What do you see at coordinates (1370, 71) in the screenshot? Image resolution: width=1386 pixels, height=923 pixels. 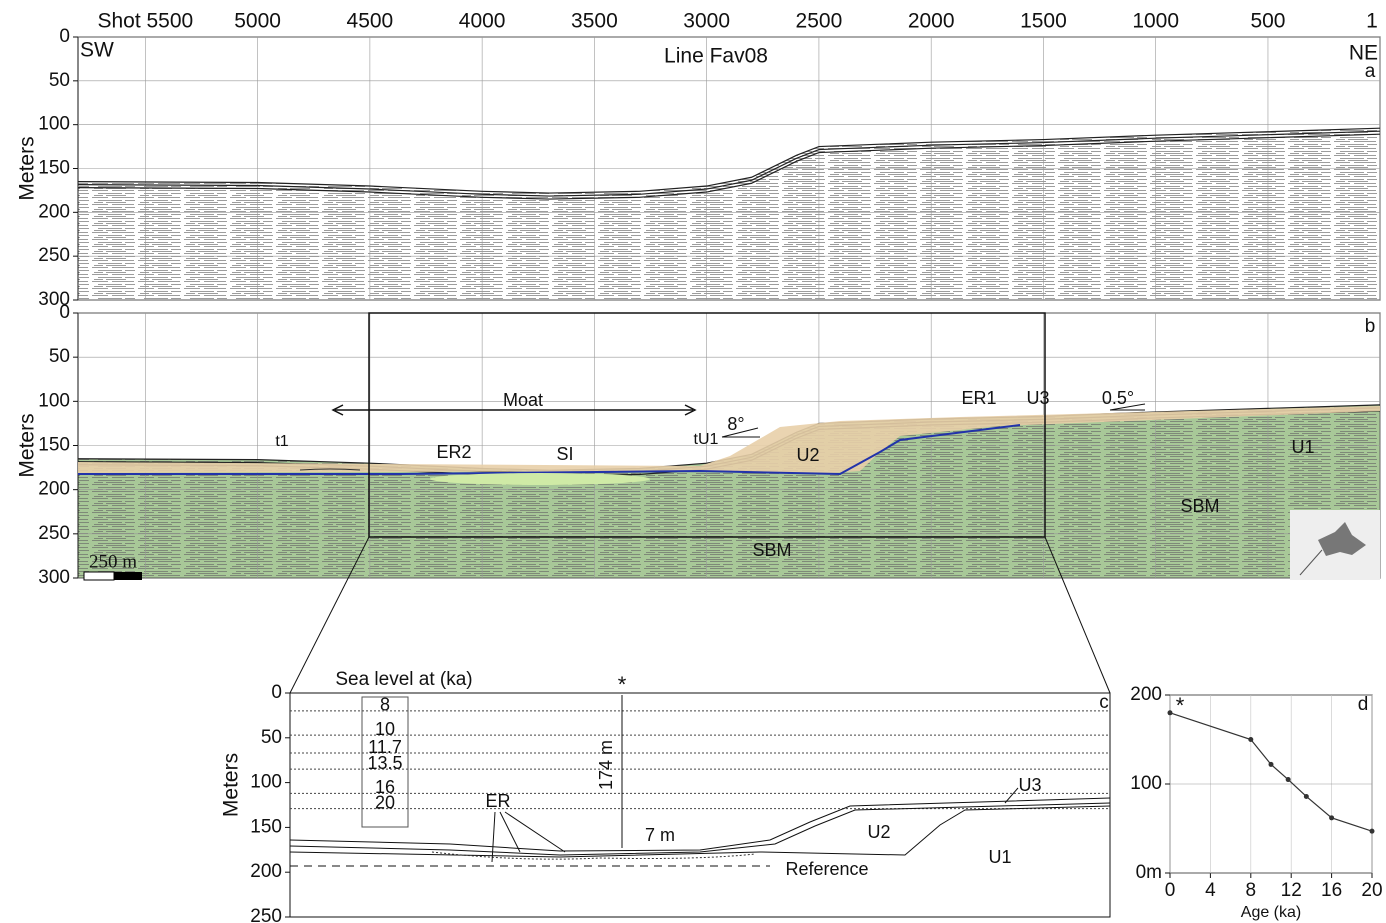 I see `panel-label: a` at bounding box center [1370, 71].